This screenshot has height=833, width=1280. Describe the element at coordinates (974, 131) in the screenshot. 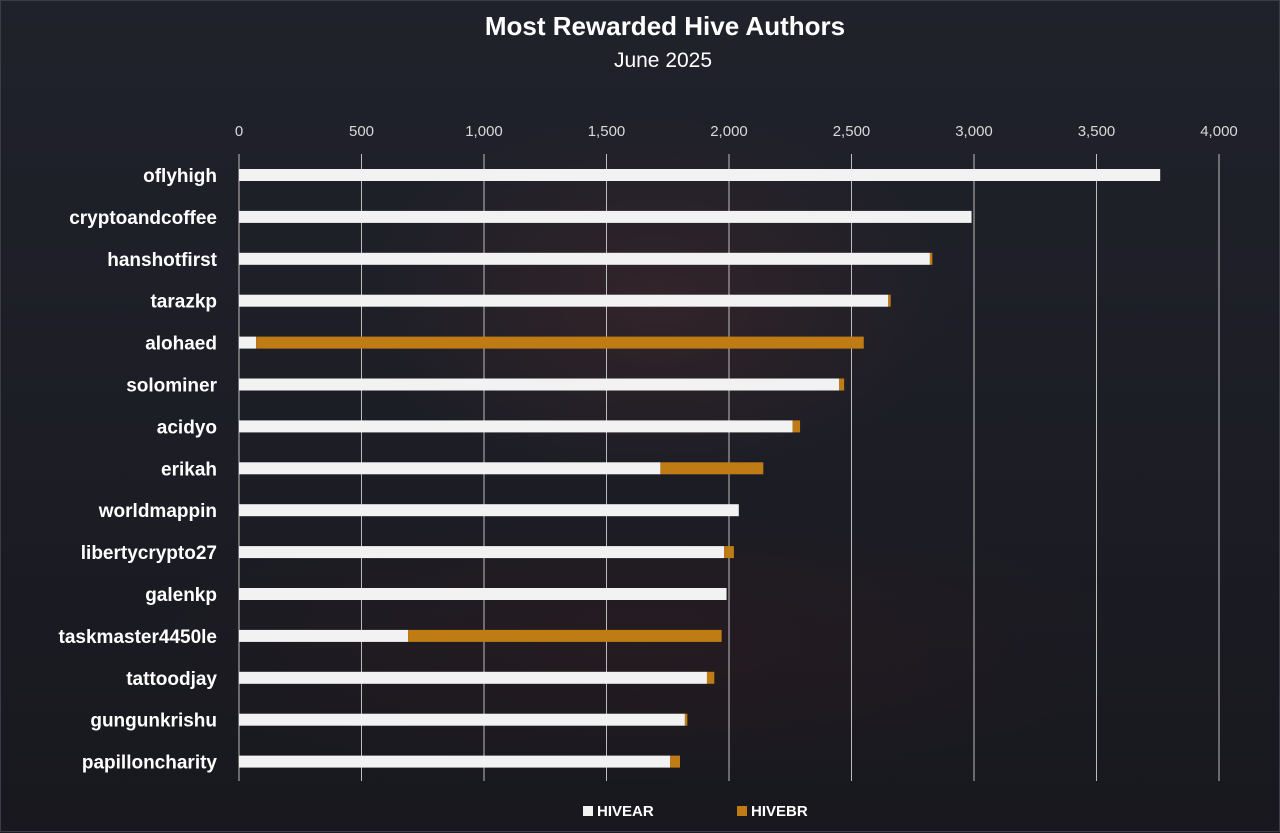

I see `x-tick-label: 3,000` at that location.